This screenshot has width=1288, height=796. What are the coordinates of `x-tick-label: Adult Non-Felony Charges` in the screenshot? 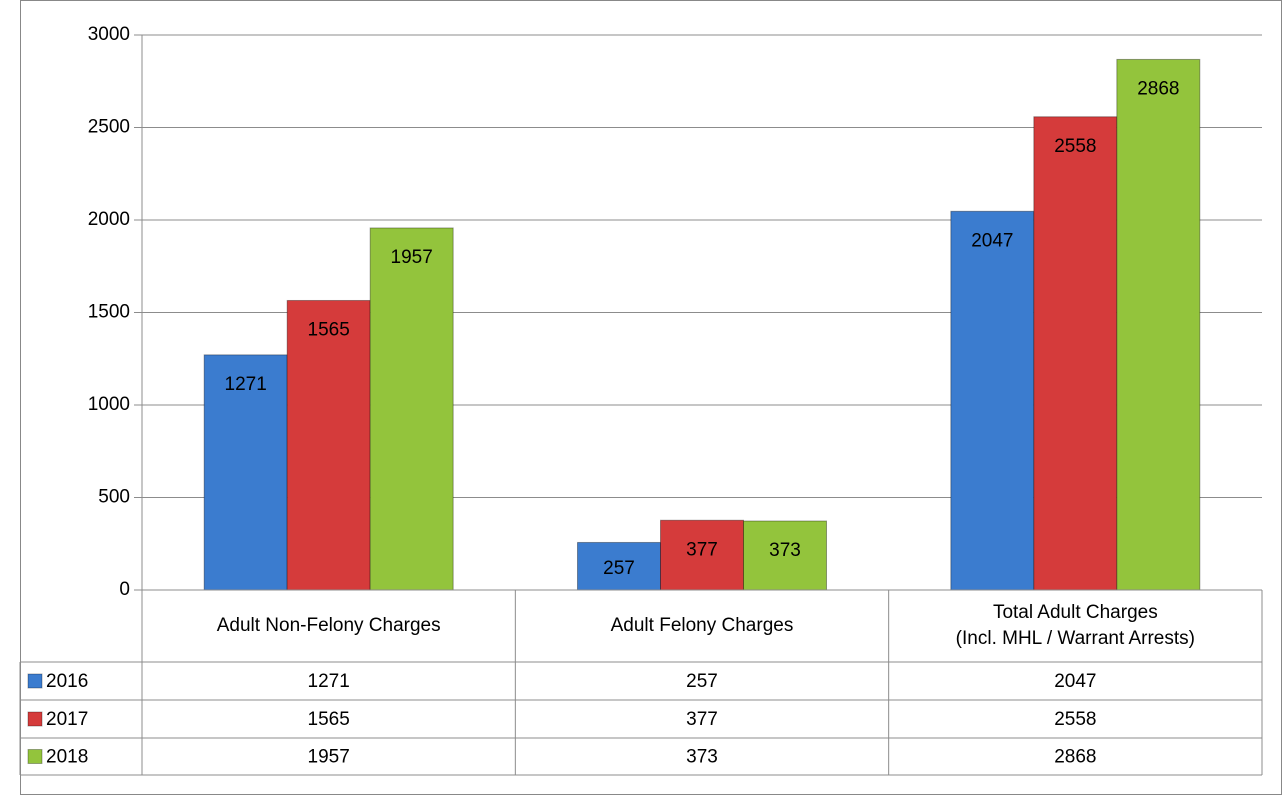 It's located at (328, 625).